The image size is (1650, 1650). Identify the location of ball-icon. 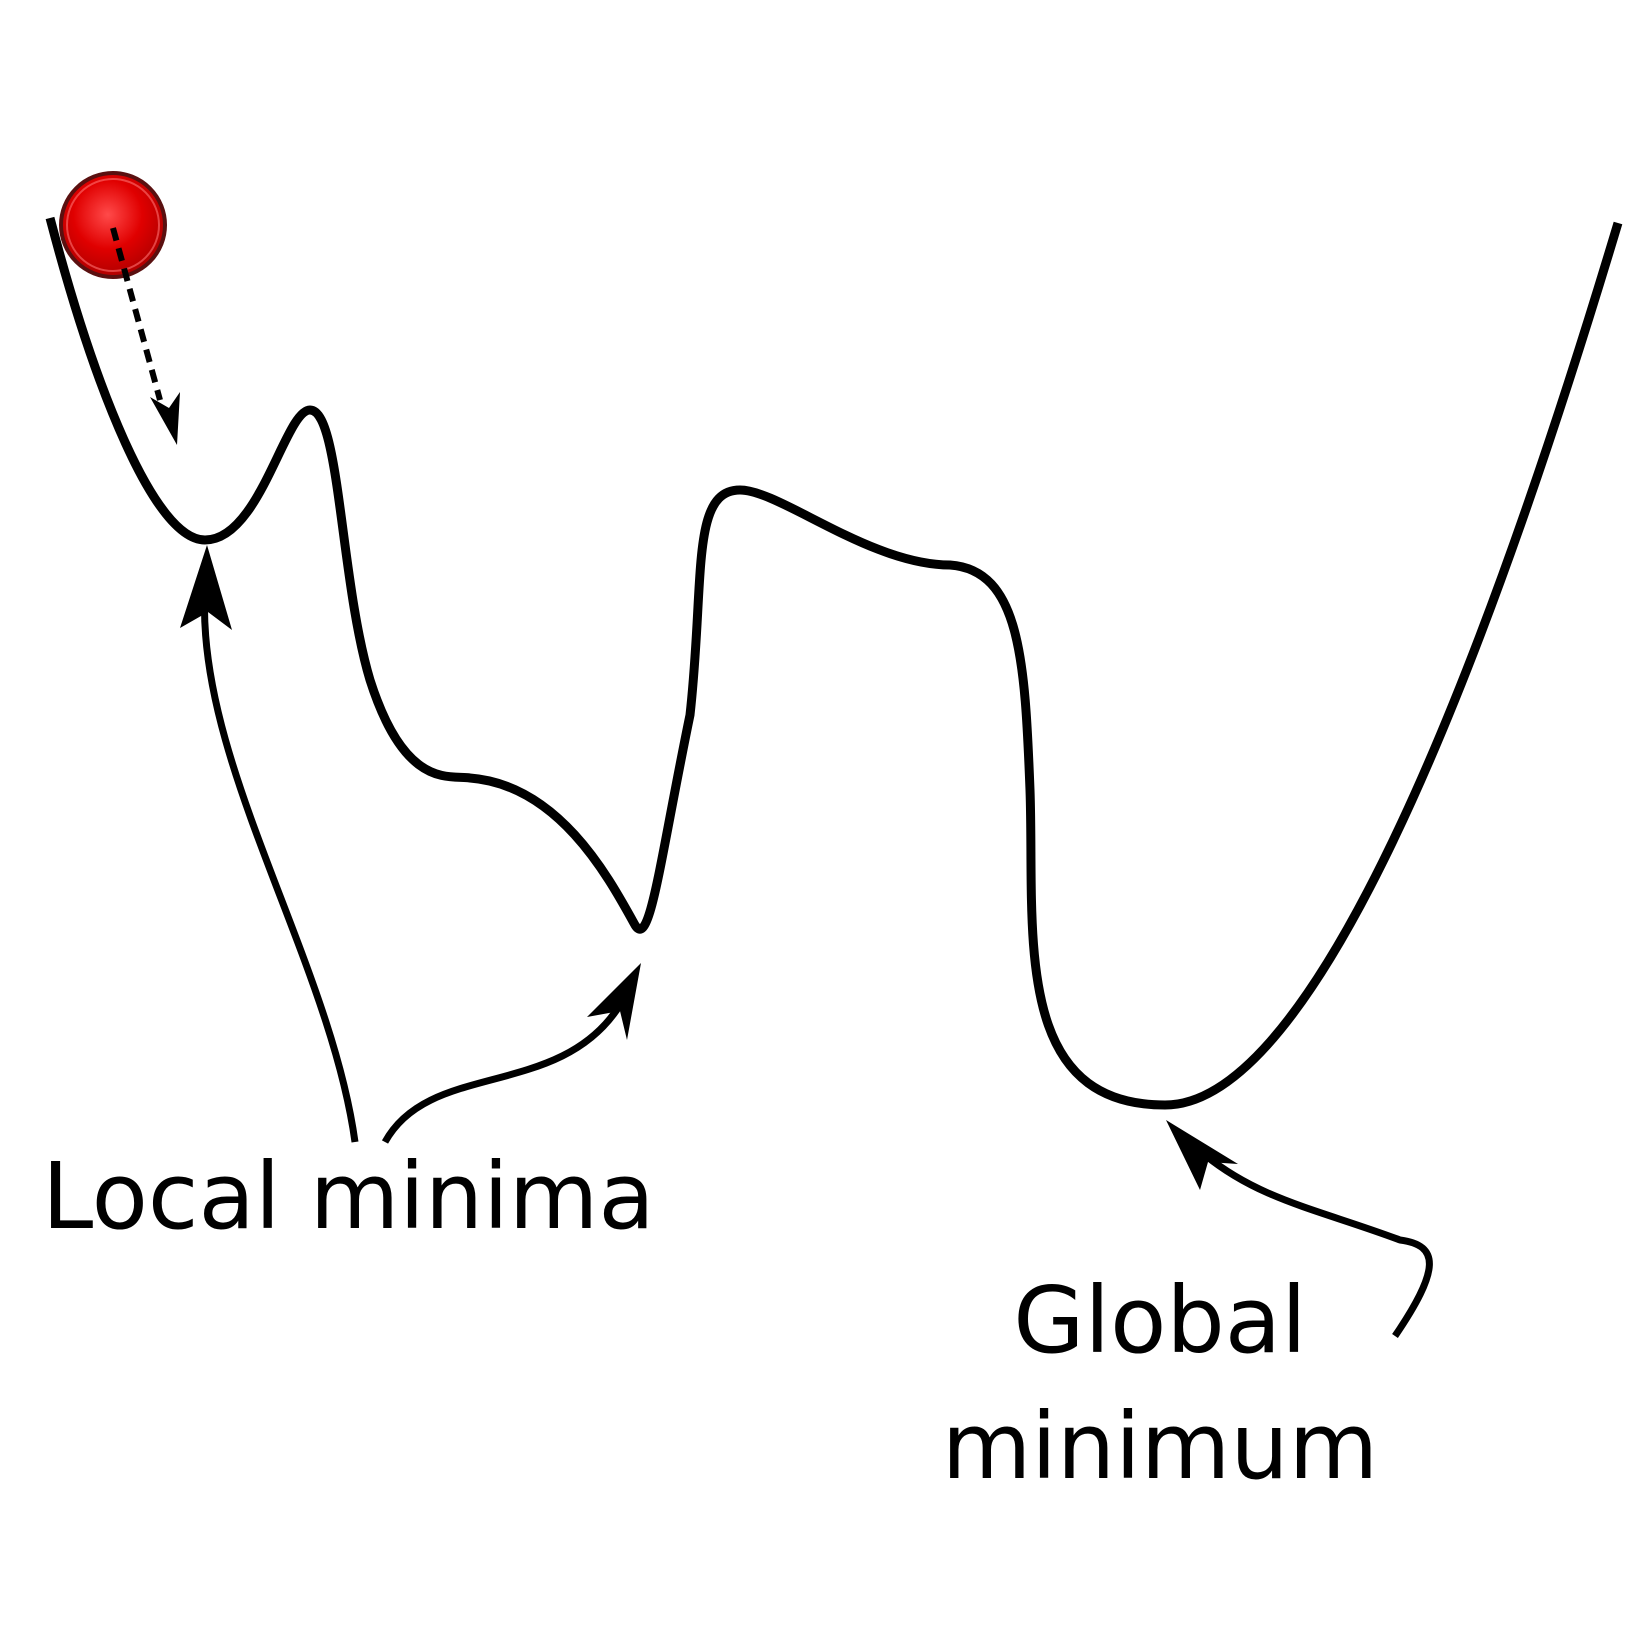
(113, 225).